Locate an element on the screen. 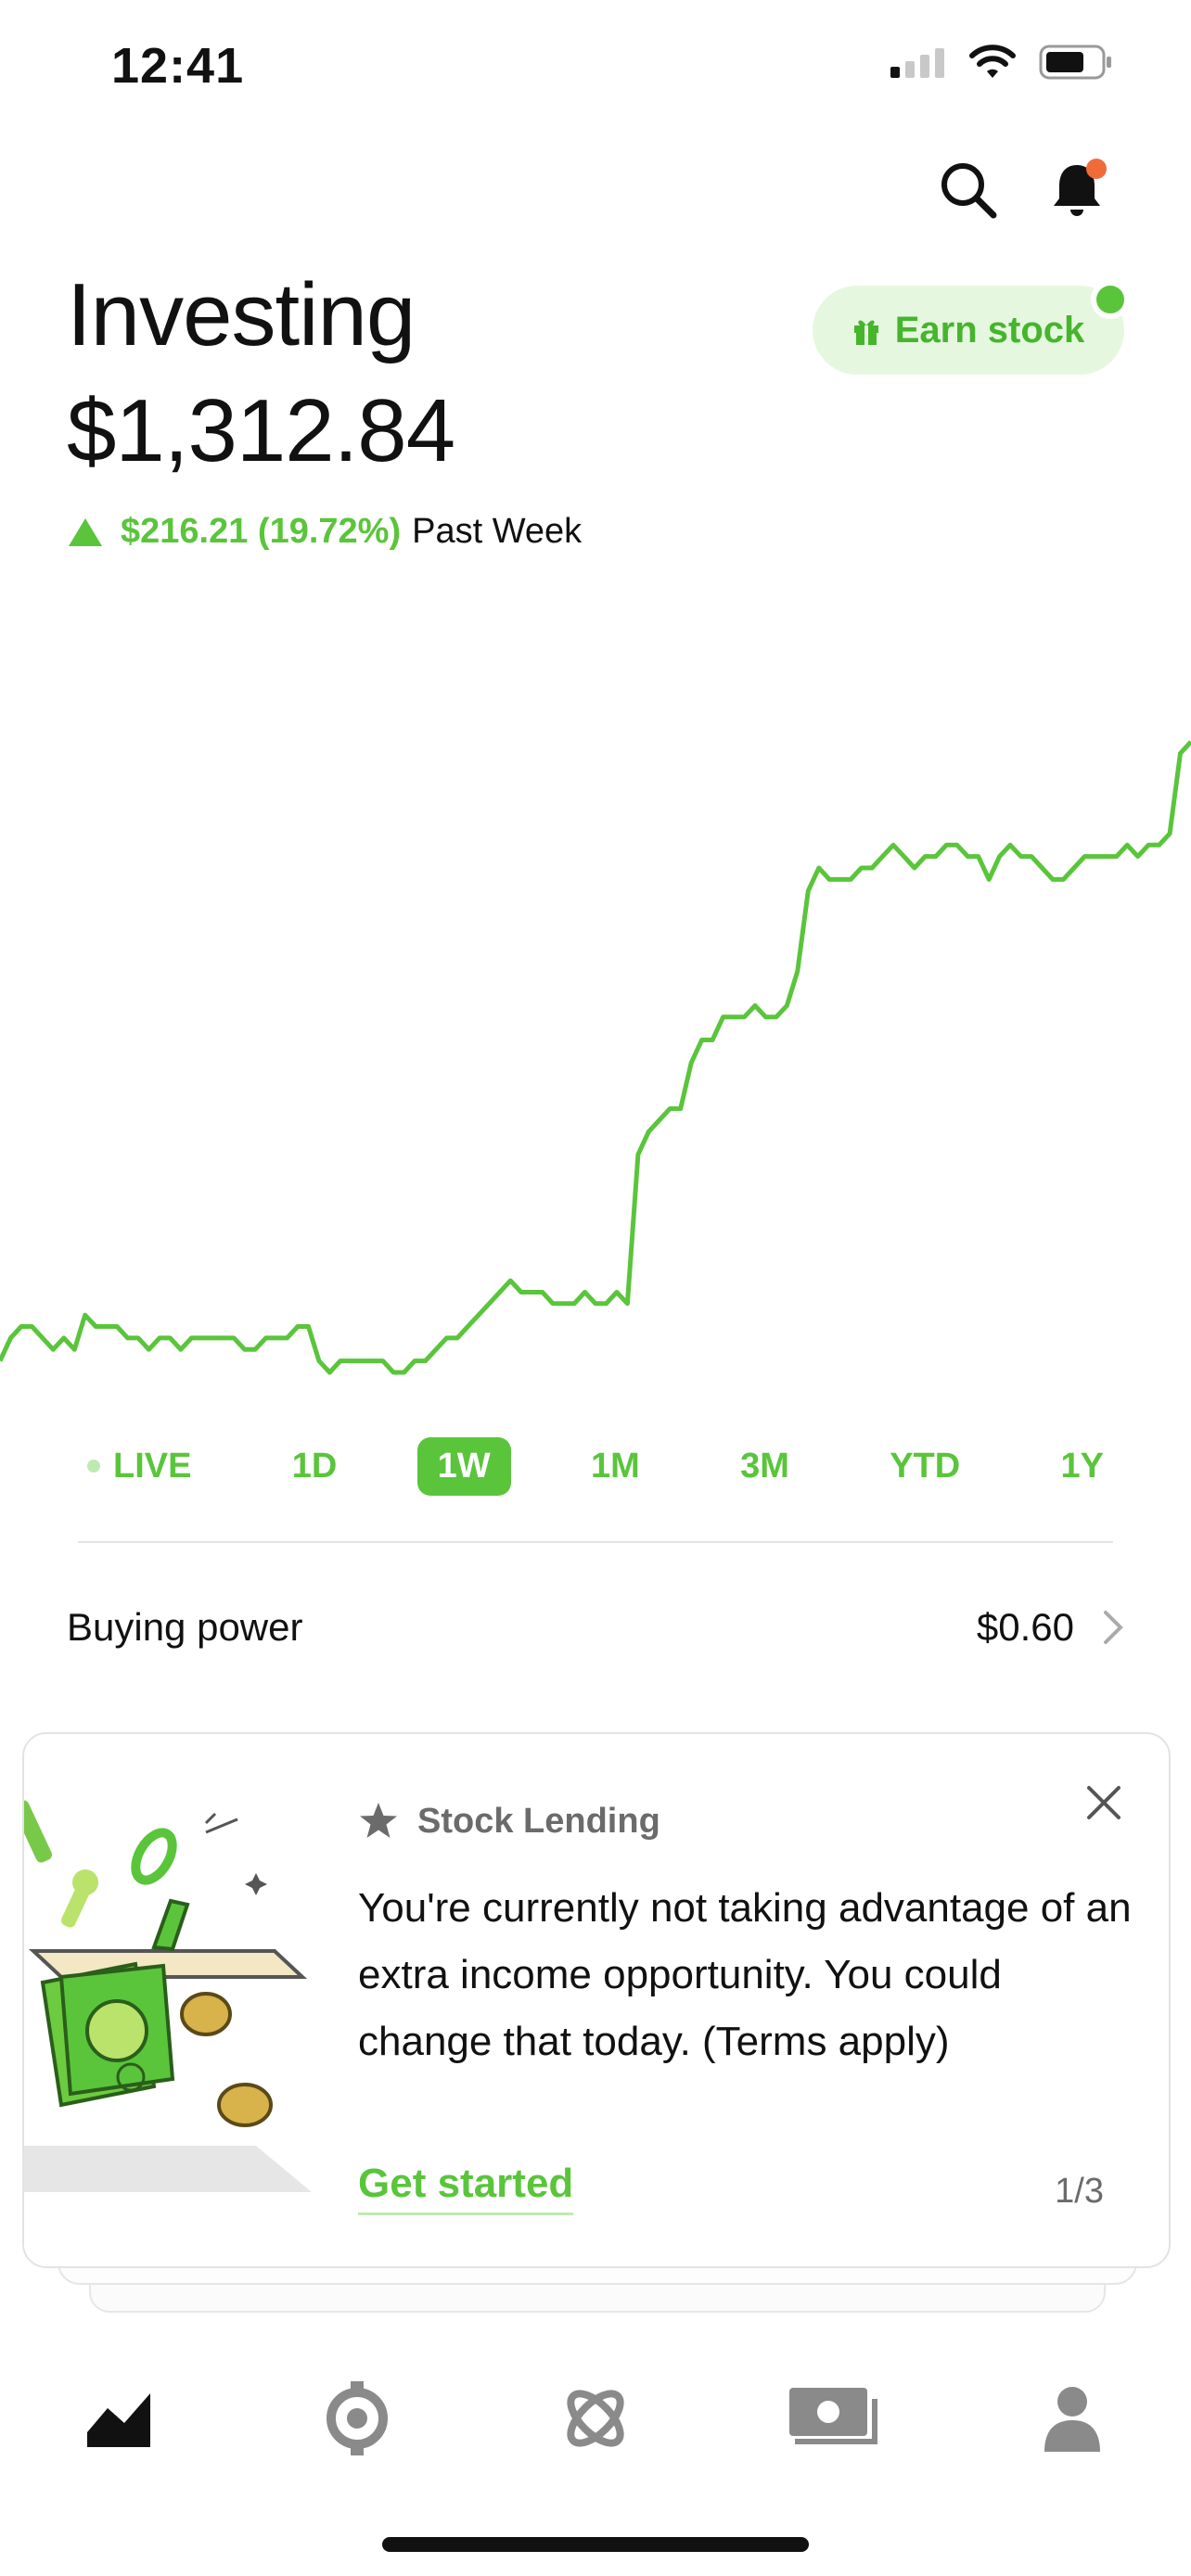 The width and height of the screenshot is (1191, 2576). status-icons is located at coordinates (1001, 62).